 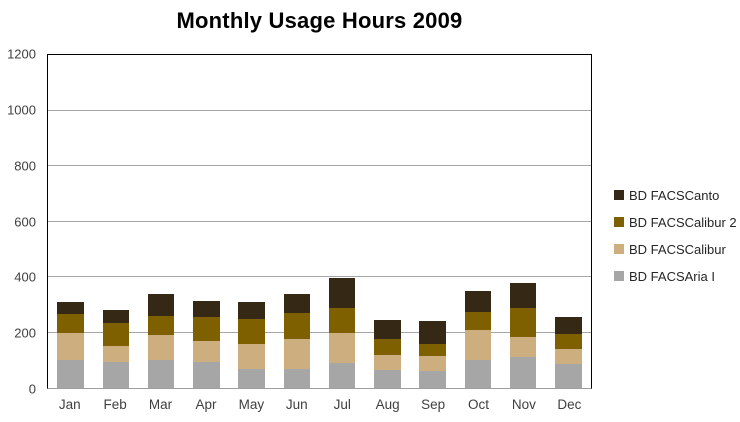 I want to click on legend-label: BD FACSCanto, so click(x=674, y=195).